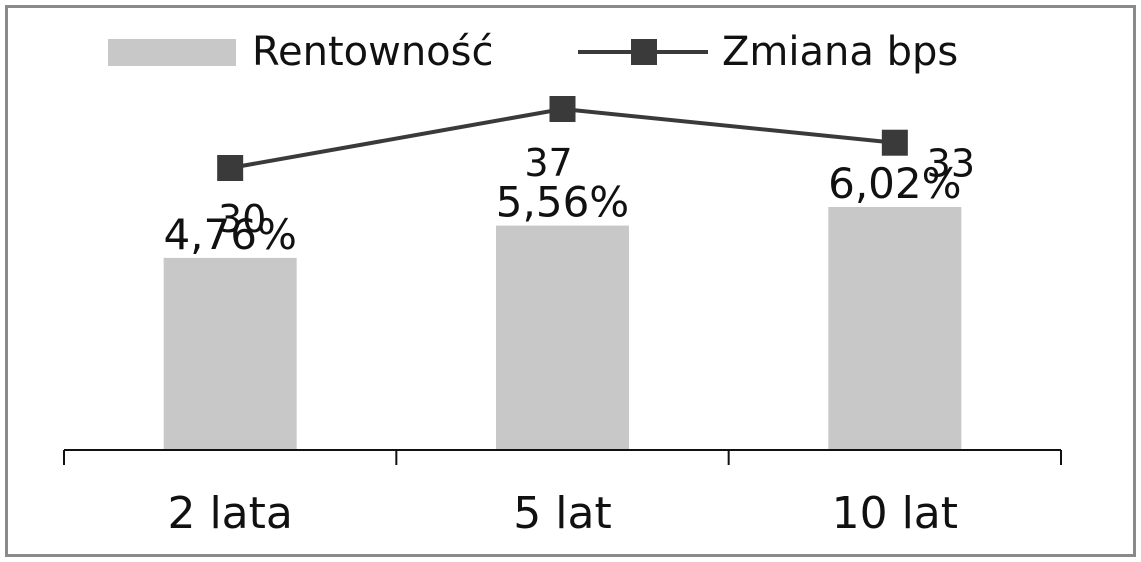 This screenshot has width=1141, height=562. I want to click on line-value-label-3: 33, so click(951, 164).